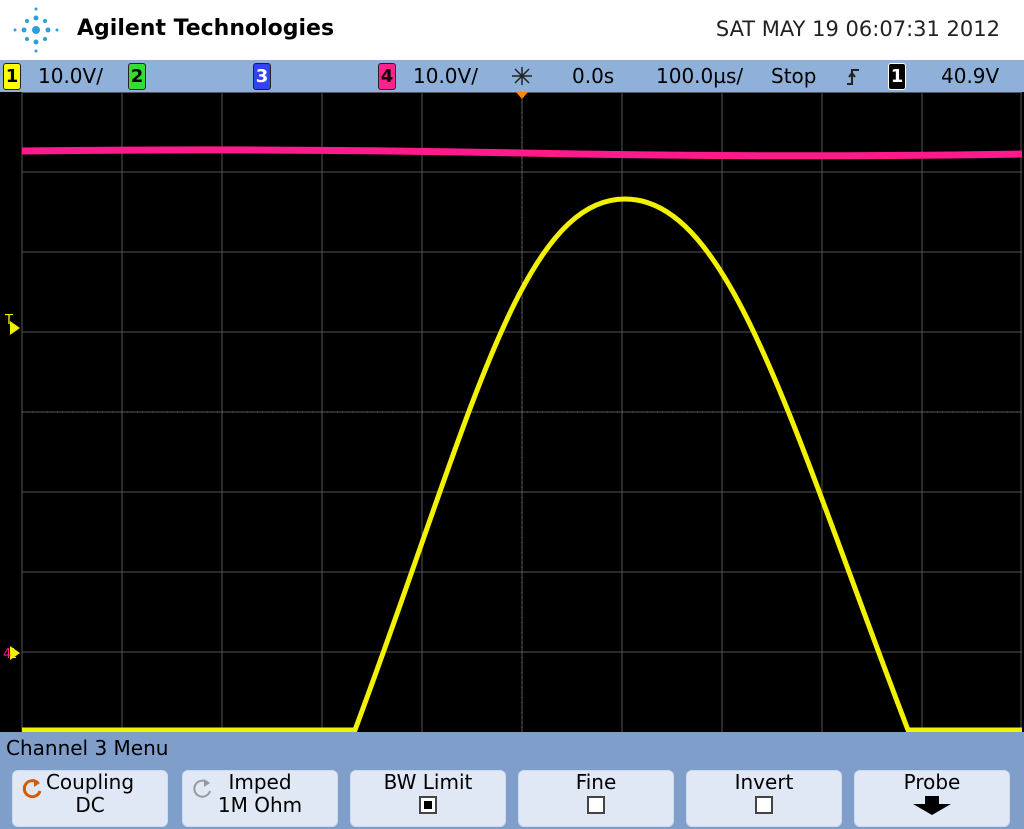  I want to click on agilent-logo, so click(36, 30).